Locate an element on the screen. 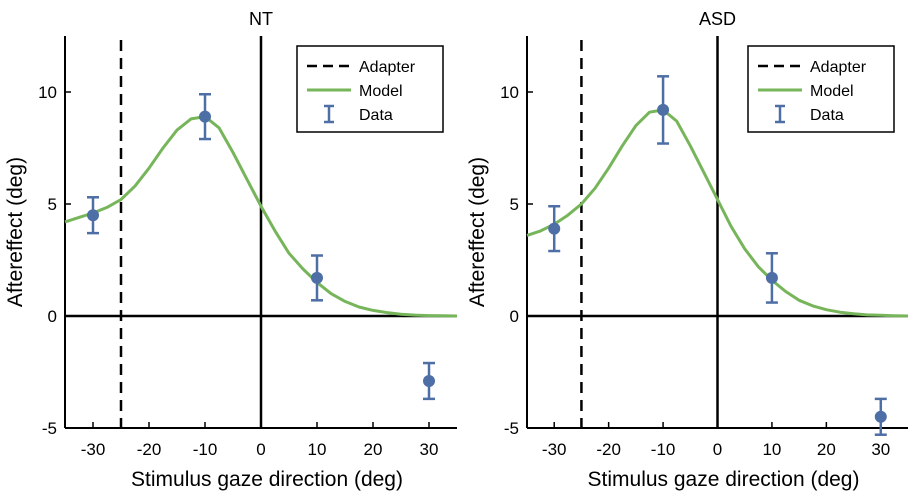 The height and width of the screenshot is (496, 909). panel-title: NT is located at coordinates (261, 19).